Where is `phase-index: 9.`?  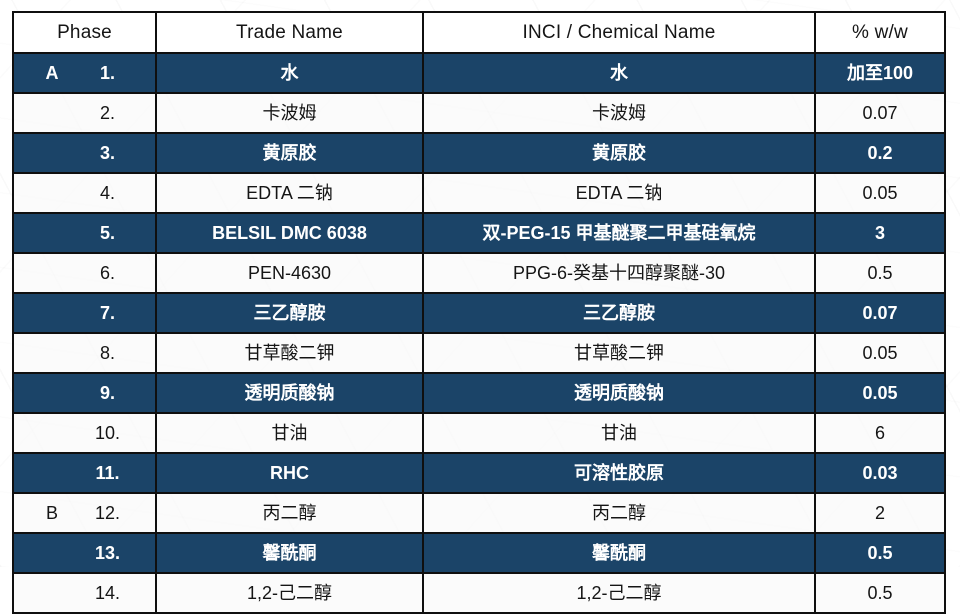
phase-index: 9. is located at coordinates (107, 393).